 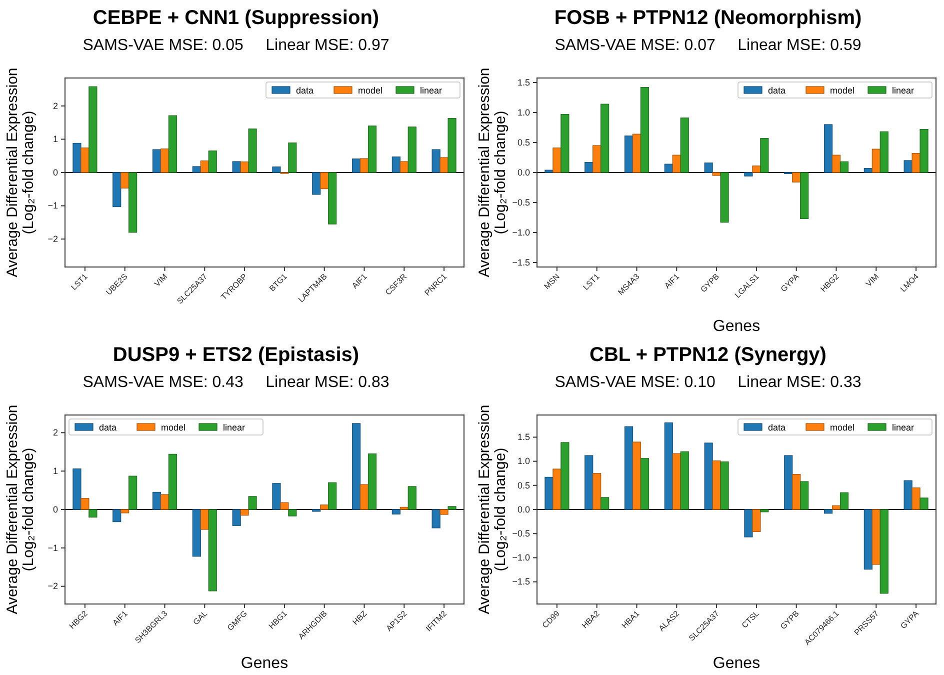 I want to click on y-tick-label: 0.5, so click(x=523, y=485).